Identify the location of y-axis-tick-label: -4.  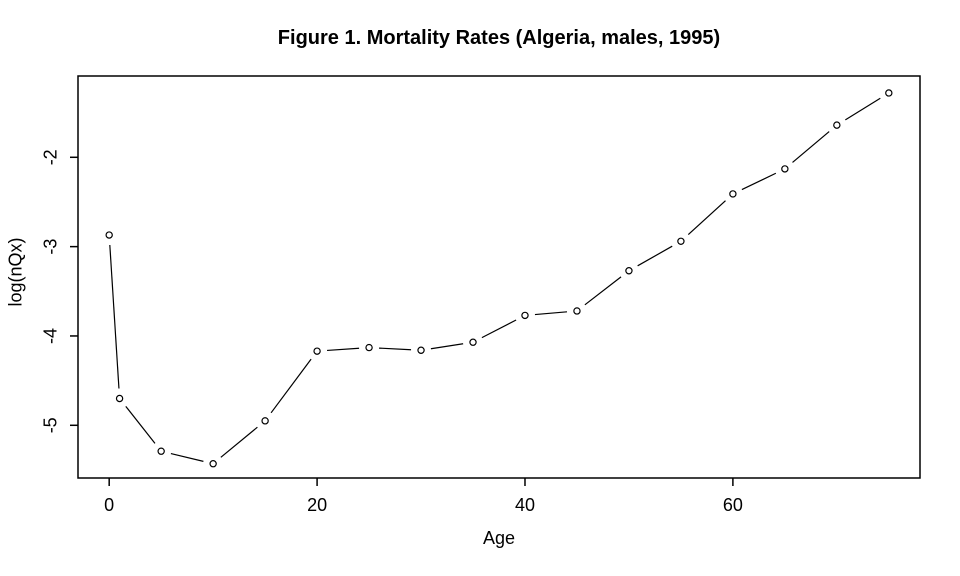
(50, 336).